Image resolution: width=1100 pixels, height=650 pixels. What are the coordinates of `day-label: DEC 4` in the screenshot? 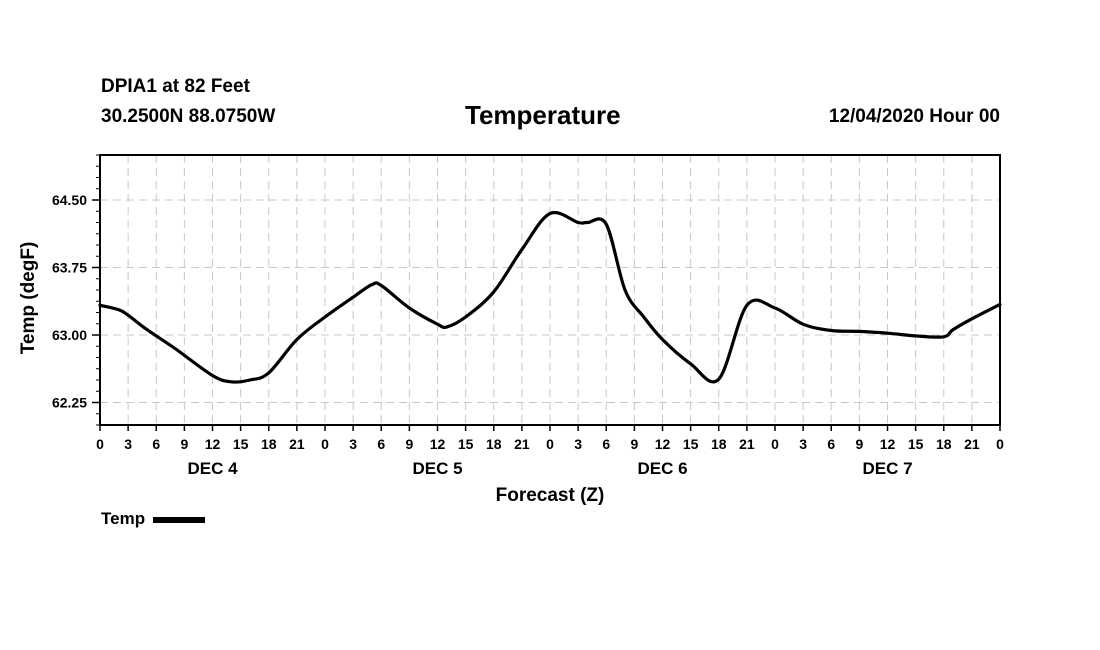 It's located at (212, 468).